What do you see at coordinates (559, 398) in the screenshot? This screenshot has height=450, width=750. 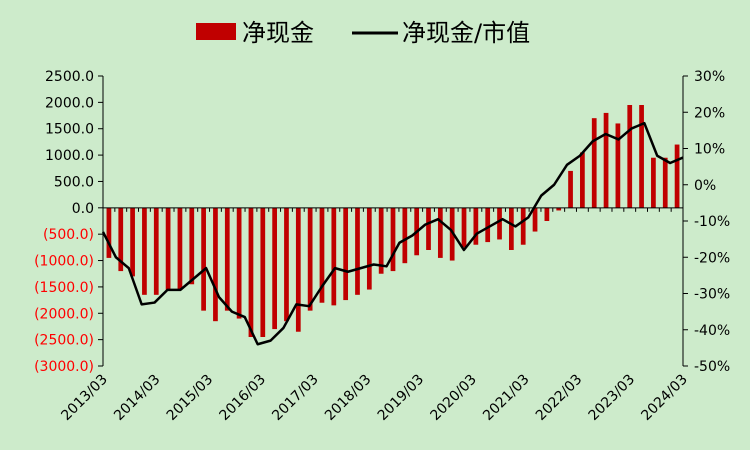 I see `x-tick-label: 2022/03` at bounding box center [559, 398].